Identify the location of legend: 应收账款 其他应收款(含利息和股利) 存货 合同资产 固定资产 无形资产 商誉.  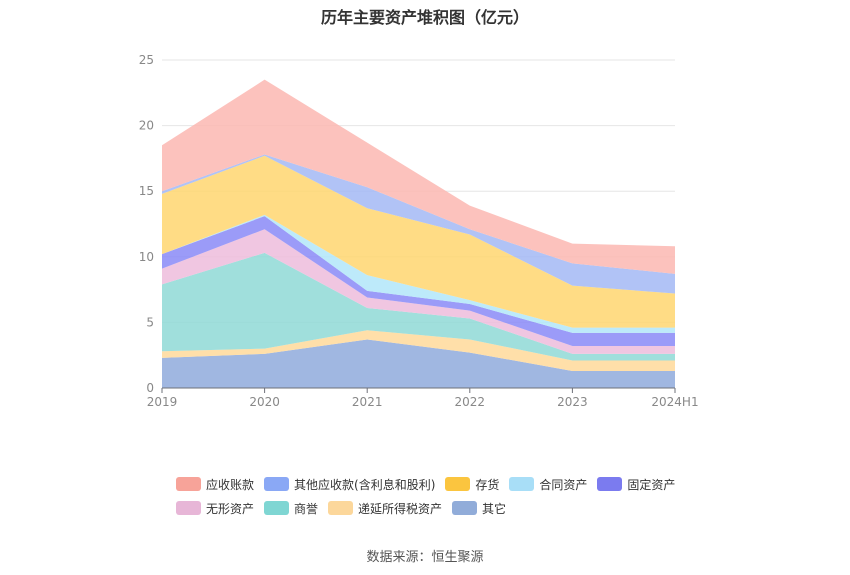
(456, 496).